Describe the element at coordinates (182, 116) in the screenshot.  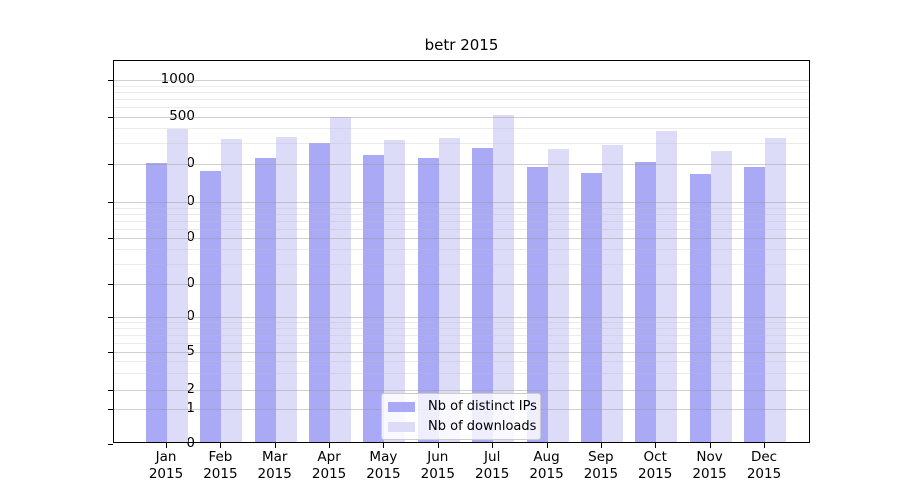
I see `y-tick-label-500: 500` at that location.